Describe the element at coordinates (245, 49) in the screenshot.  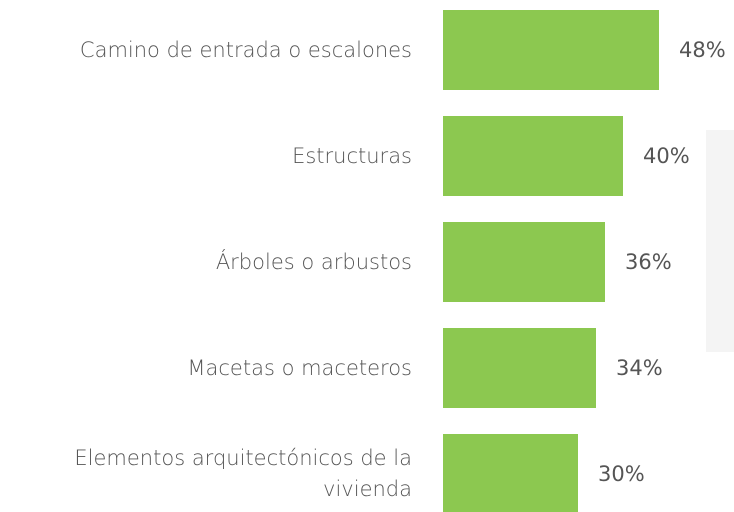
I see `category-label: Camino de entrada o escalones` at that location.